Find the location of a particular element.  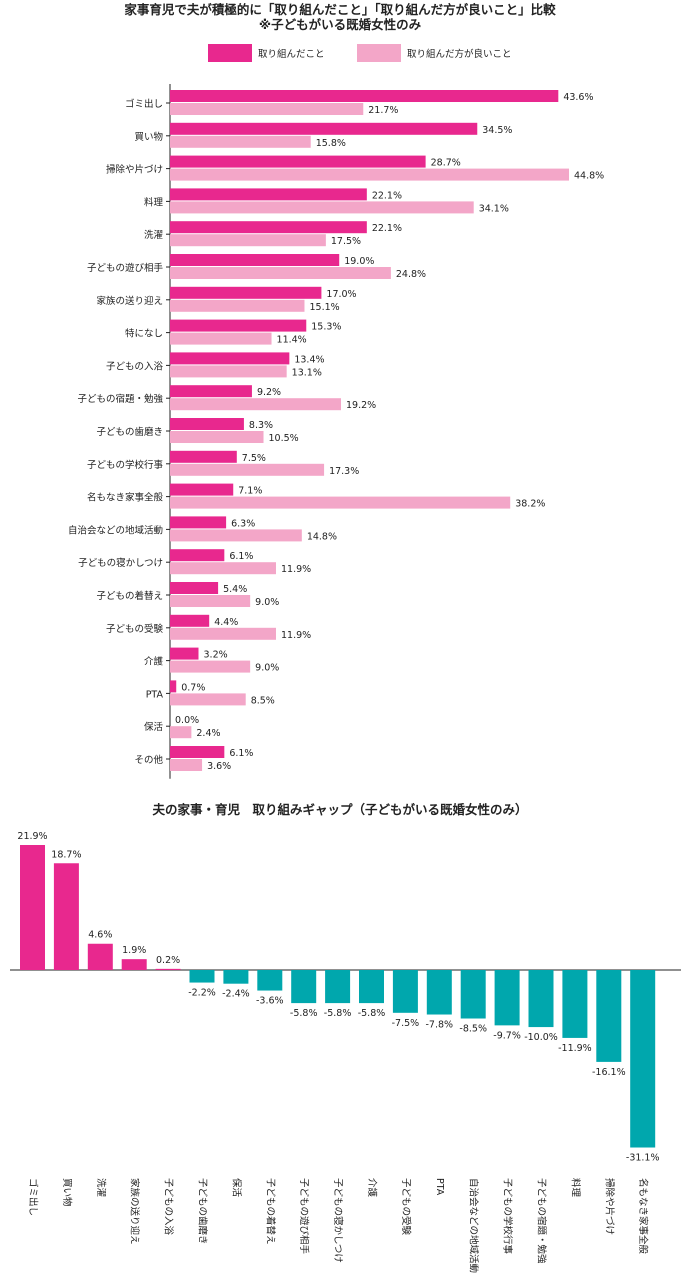

chart1-category-label: 洗濯 is located at coordinates (154, 235).